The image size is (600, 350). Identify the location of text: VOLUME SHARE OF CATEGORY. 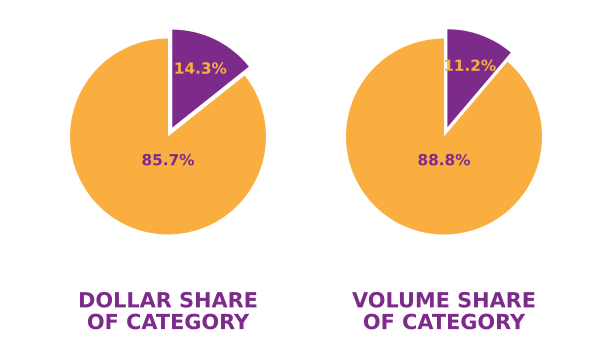
(443, 311).